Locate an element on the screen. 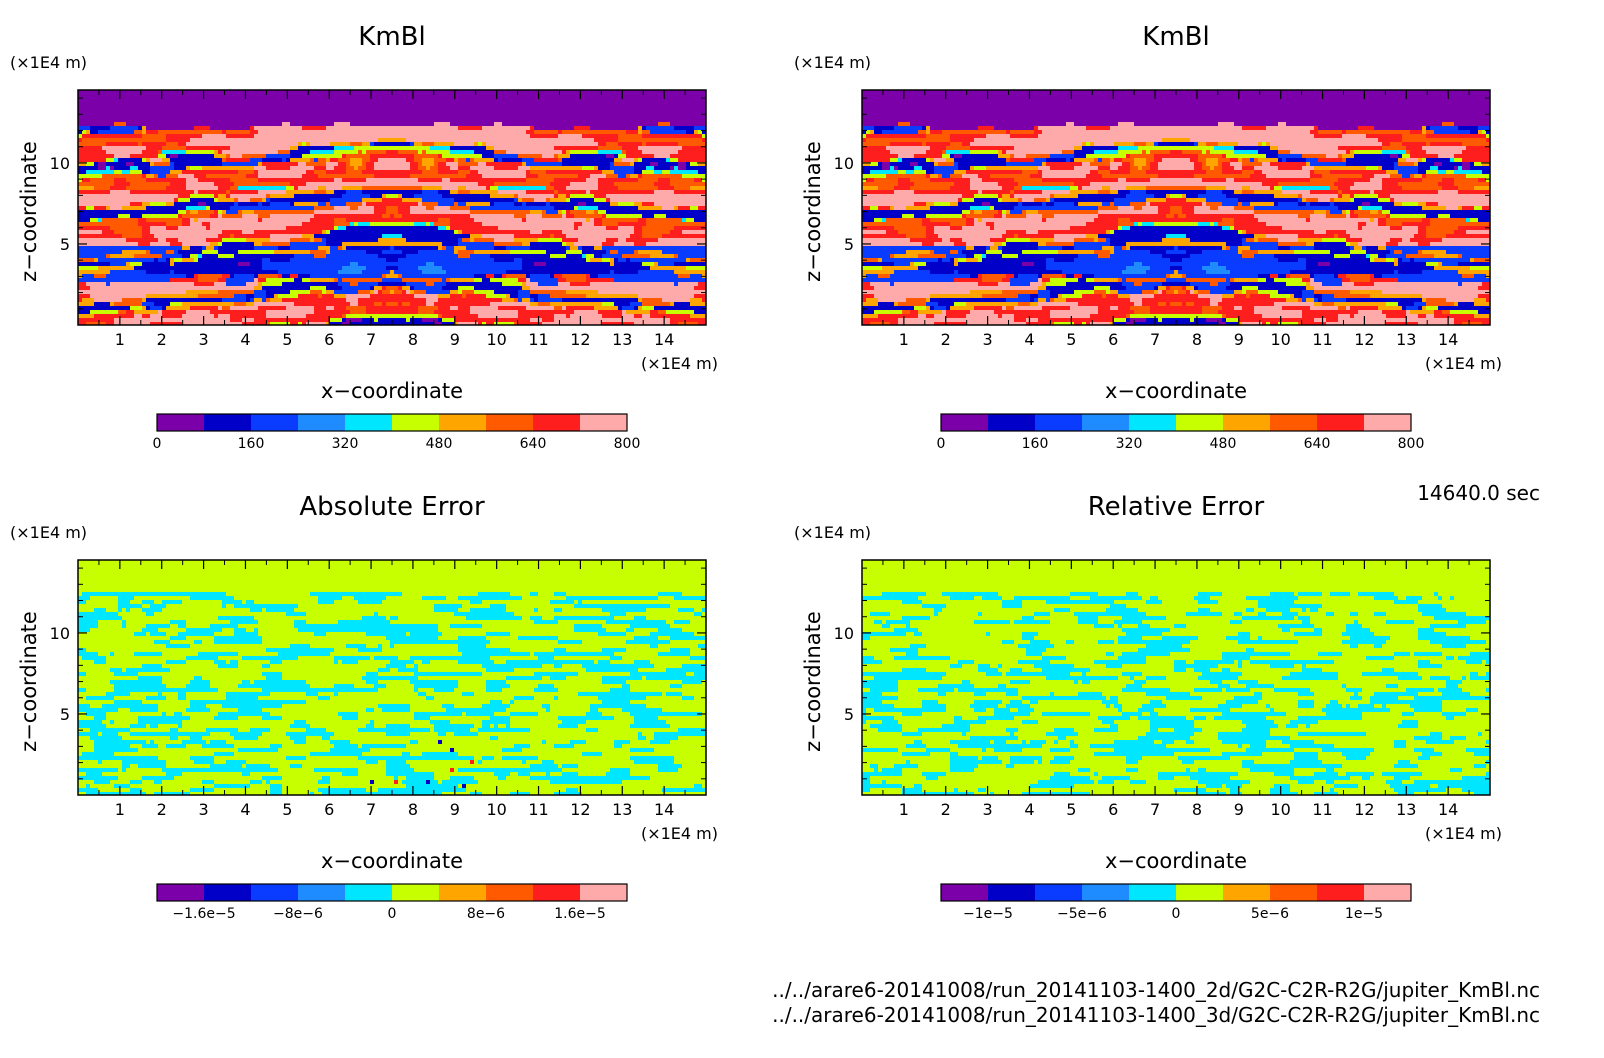 The width and height of the screenshot is (1604, 1058). x-tick-label: 2 is located at coordinates (946, 339).